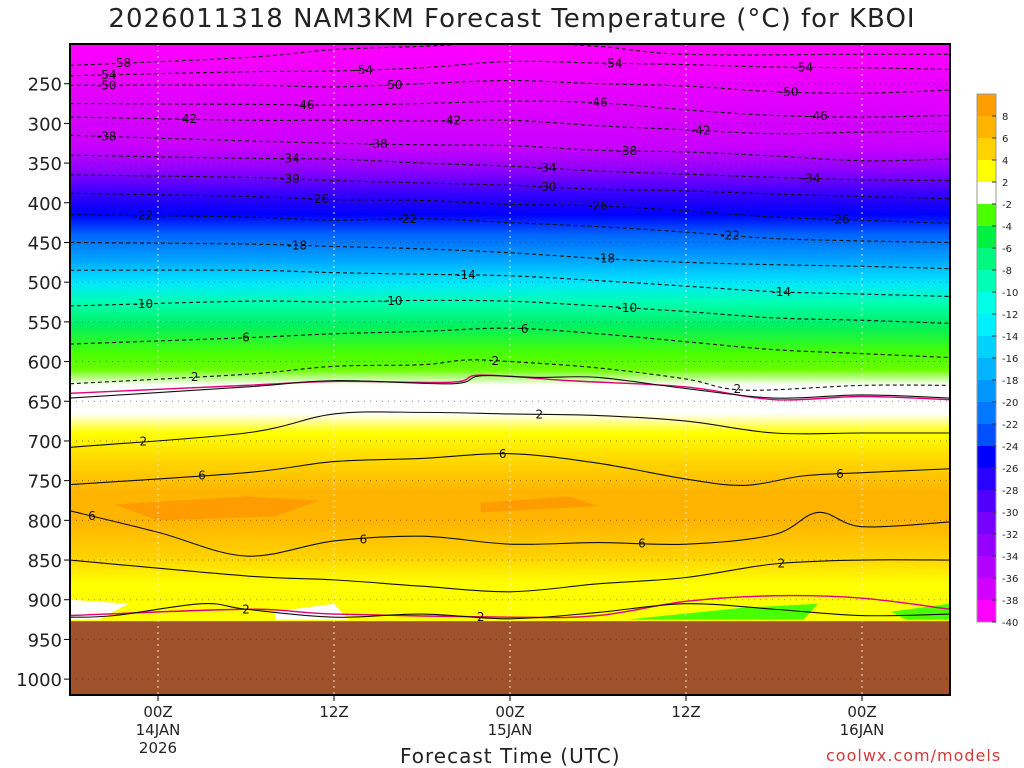 The height and width of the screenshot is (768, 1024). I want to click on credit-link: coolwx.com/models, so click(914, 755).